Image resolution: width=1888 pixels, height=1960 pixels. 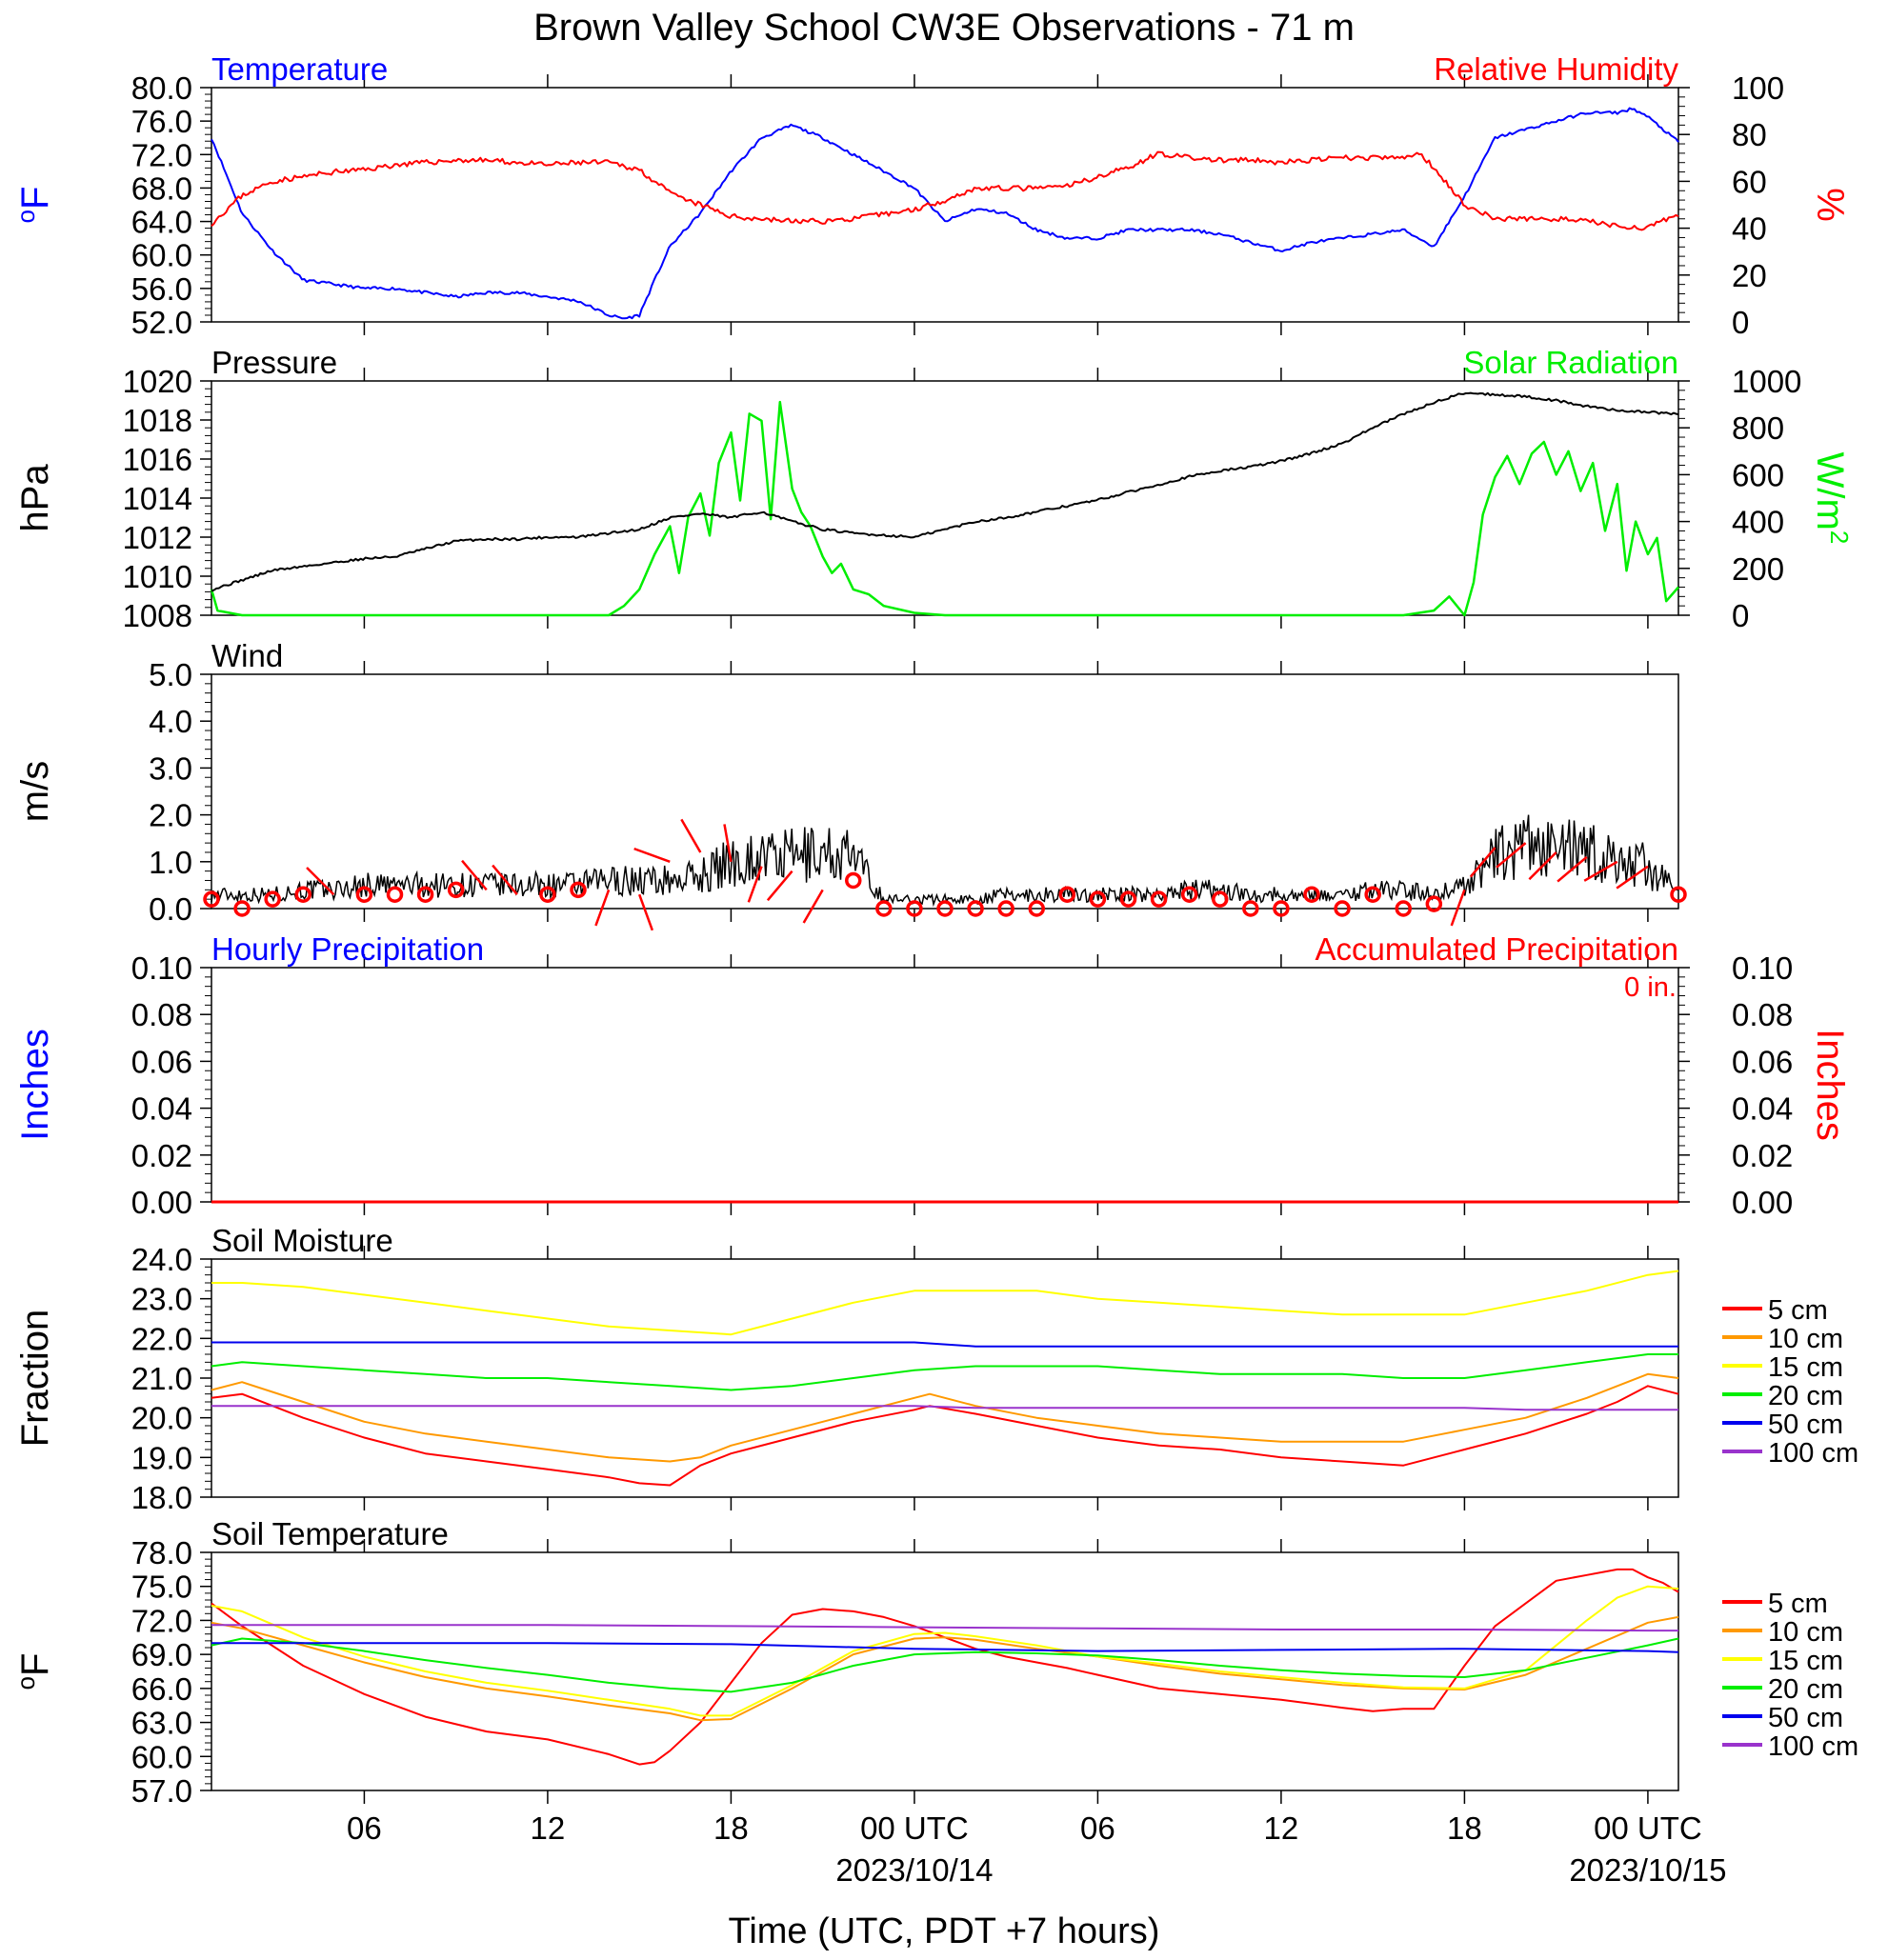 I want to click on left-tick-label: 0.08, so click(x=161, y=1015).